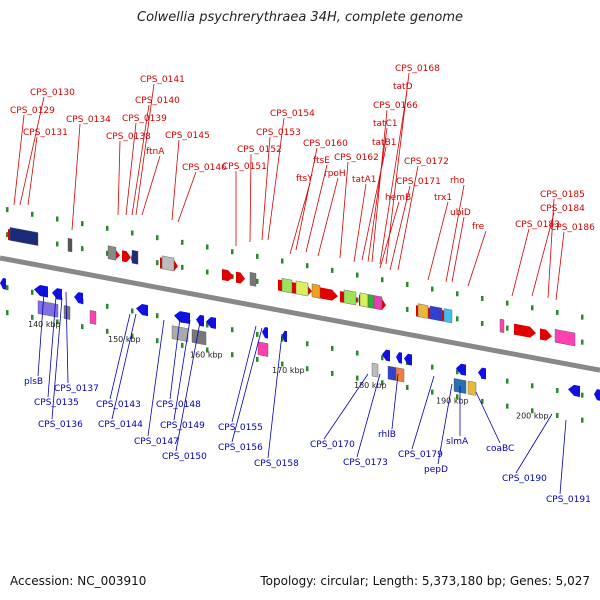  Describe the element at coordinates (184, 457) in the screenshot. I see `reverse-gene-label: CPS_0150` at that location.